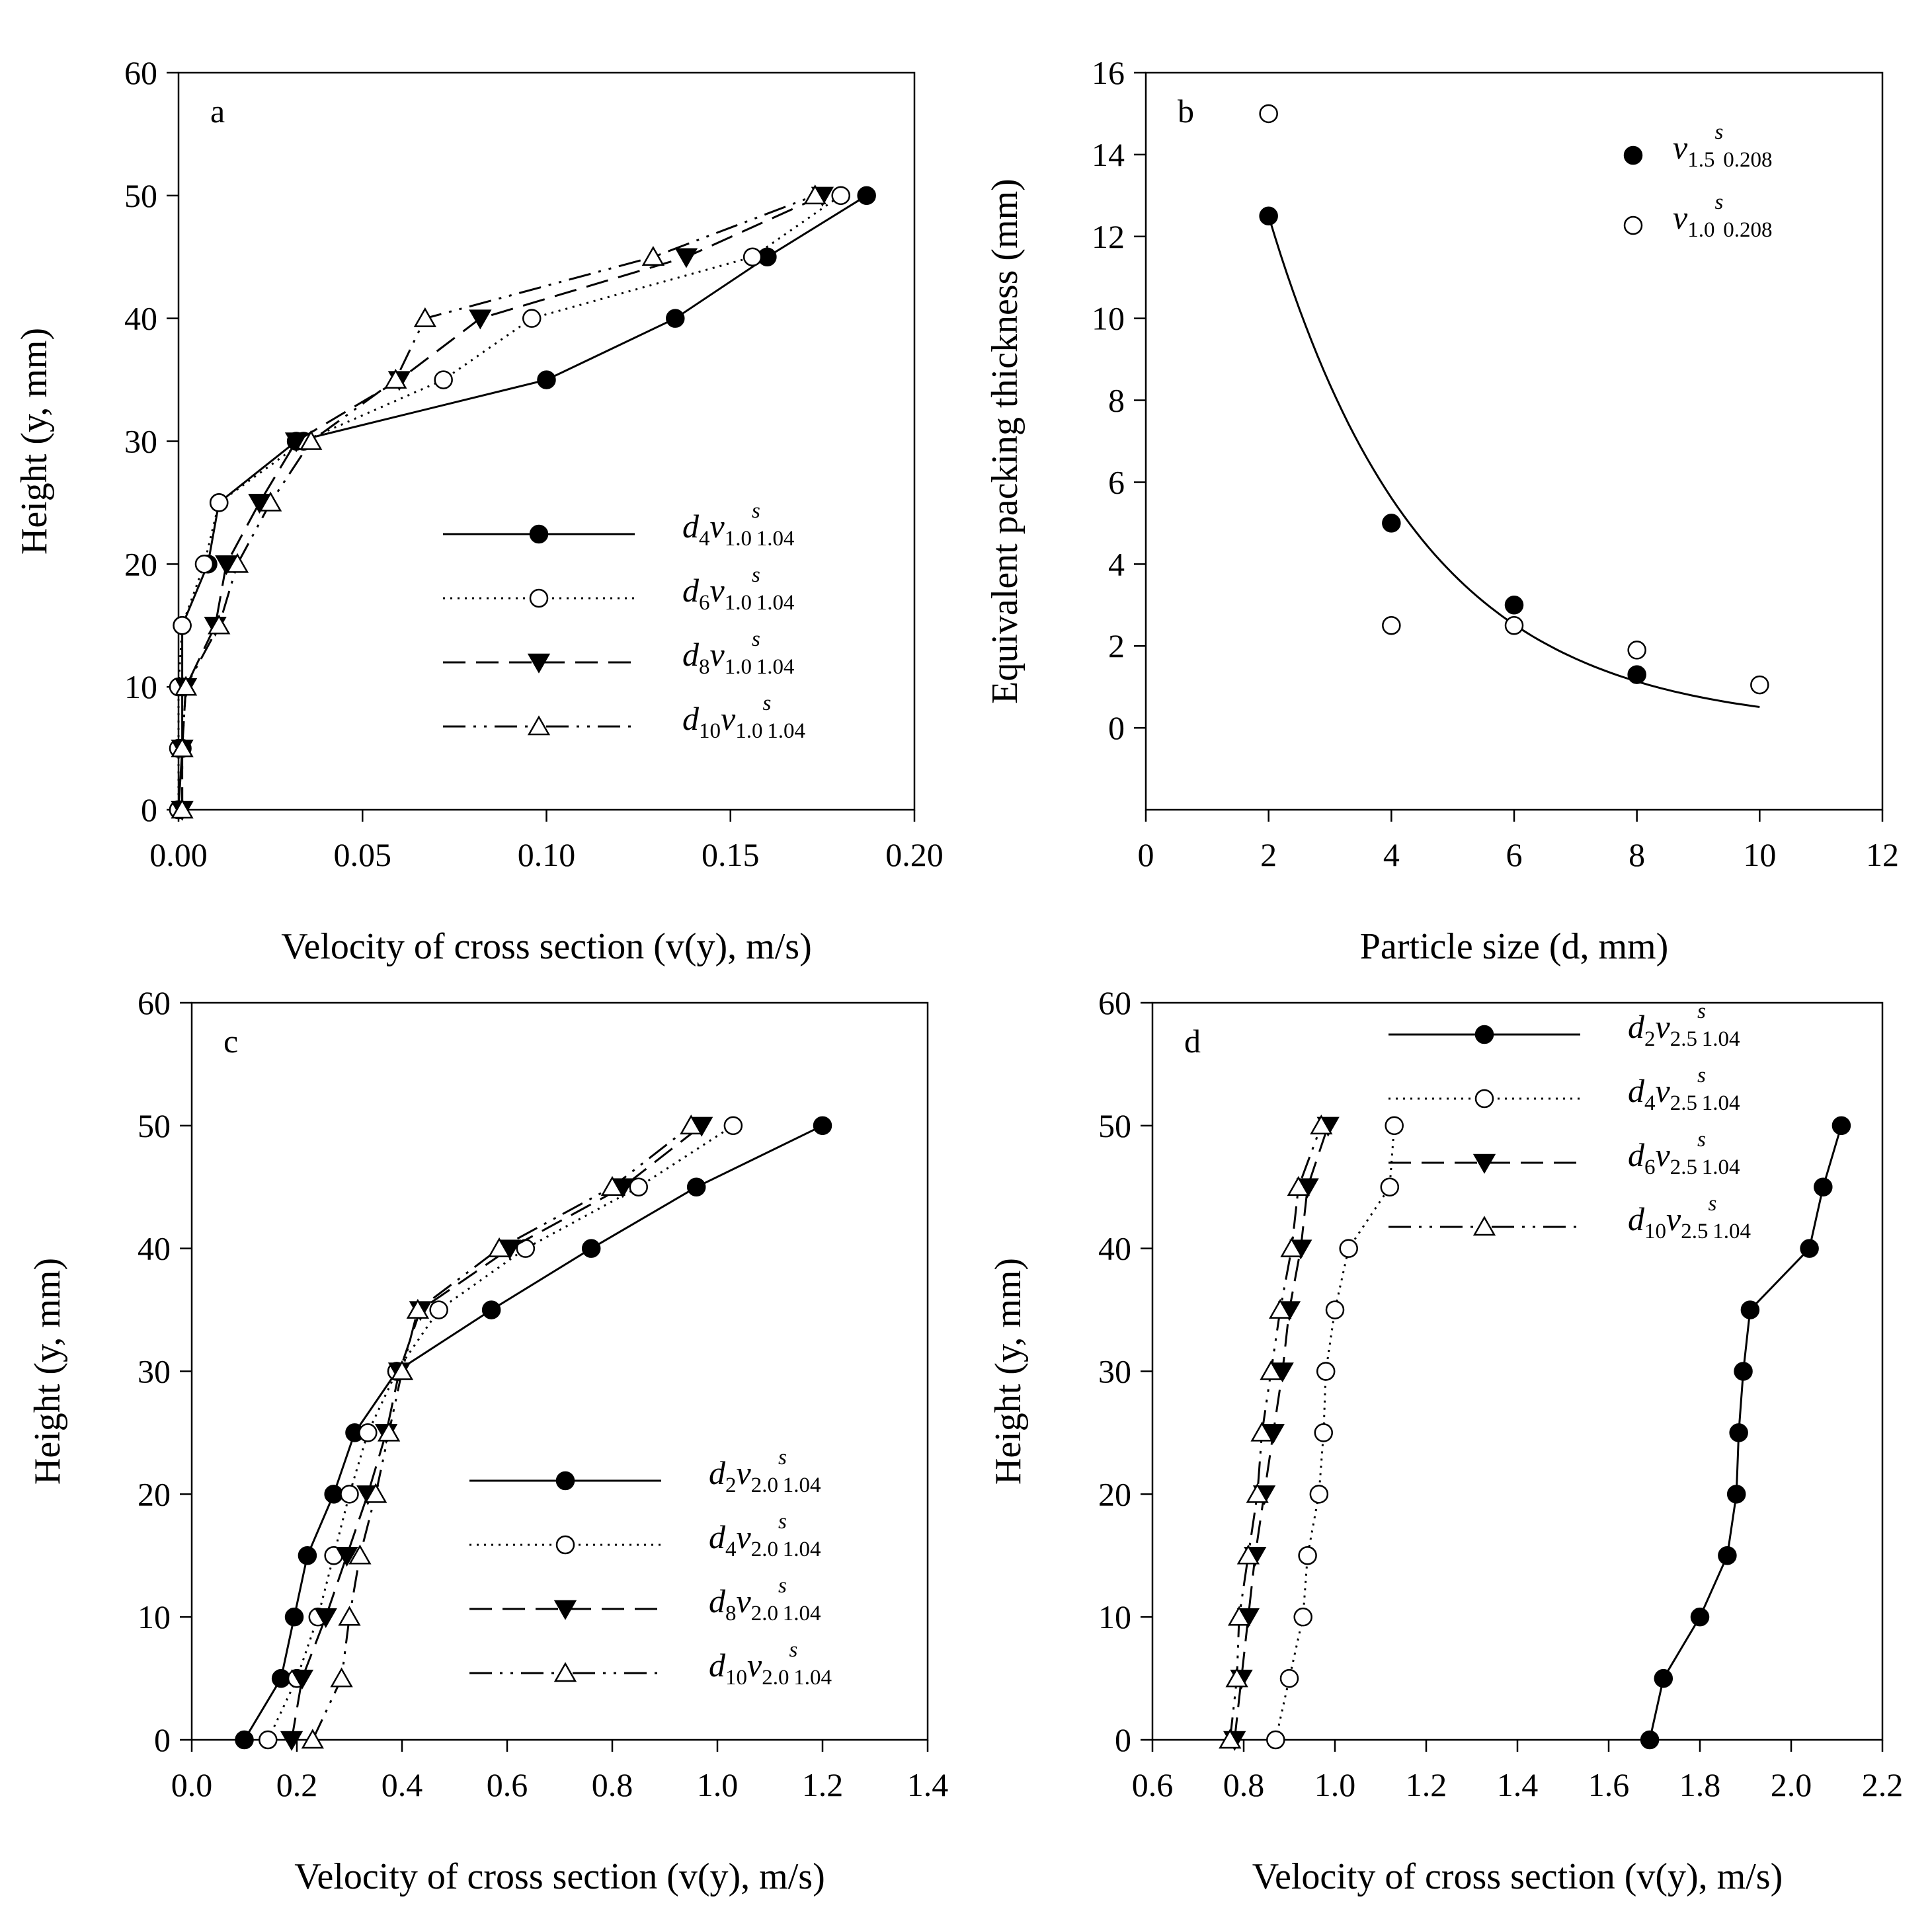 The height and width of the screenshot is (1917, 1932). I want to click on x-tick-label: 0.00, so click(178, 854).